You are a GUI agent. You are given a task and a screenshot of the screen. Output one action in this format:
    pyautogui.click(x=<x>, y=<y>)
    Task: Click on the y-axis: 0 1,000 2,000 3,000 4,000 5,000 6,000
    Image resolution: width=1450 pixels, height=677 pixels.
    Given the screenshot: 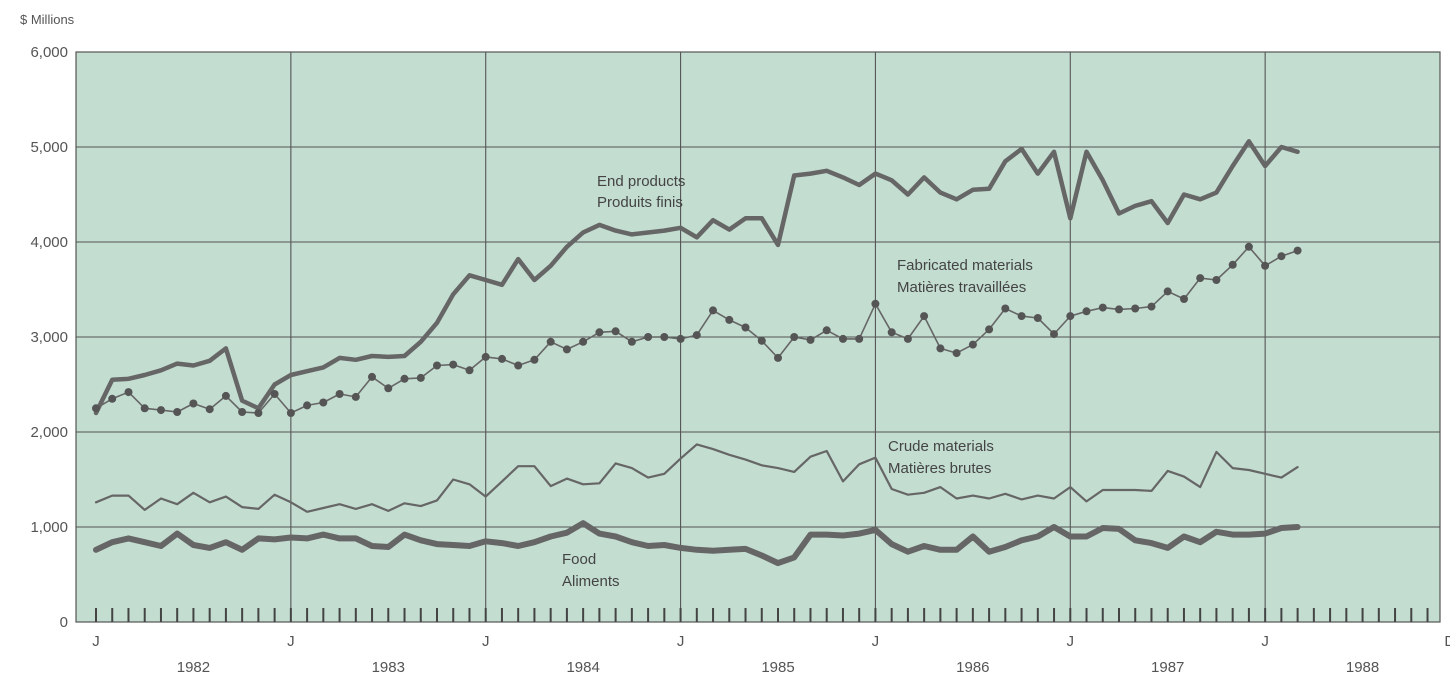 What is the action you would take?
    pyautogui.click(x=49, y=337)
    